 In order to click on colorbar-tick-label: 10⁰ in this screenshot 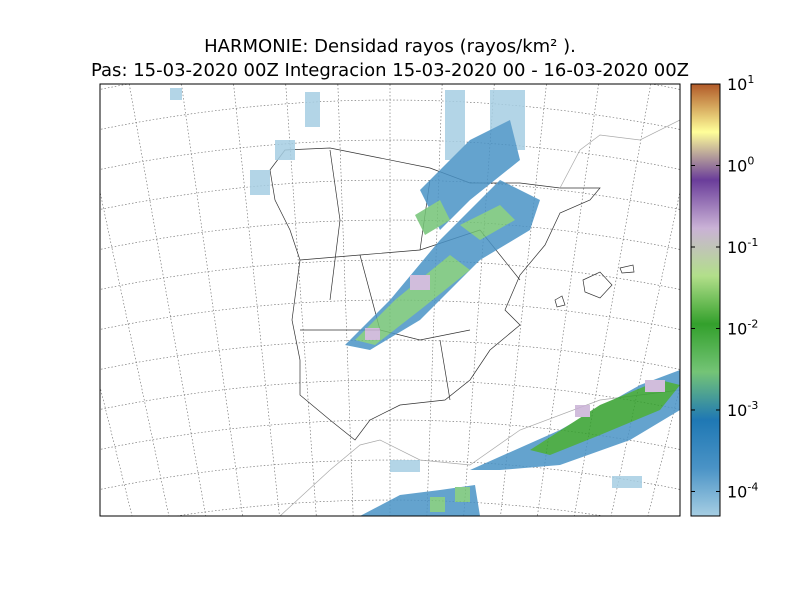, I will do `click(740, 164)`.